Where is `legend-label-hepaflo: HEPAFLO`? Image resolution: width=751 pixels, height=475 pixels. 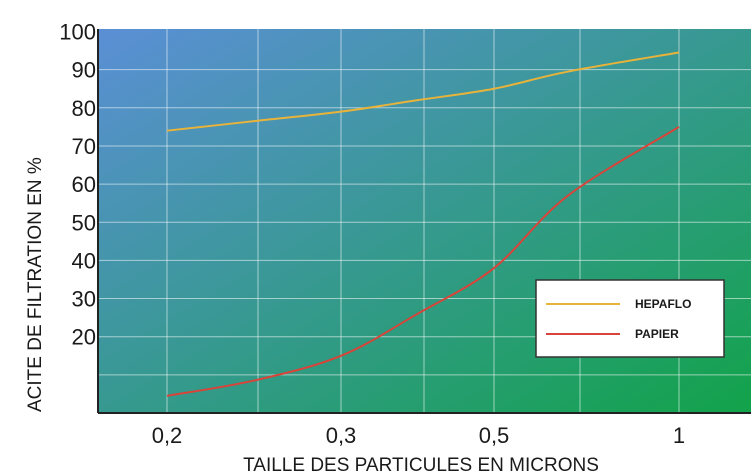 legend-label-hepaflo: HEPAFLO is located at coordinates (663, 304).